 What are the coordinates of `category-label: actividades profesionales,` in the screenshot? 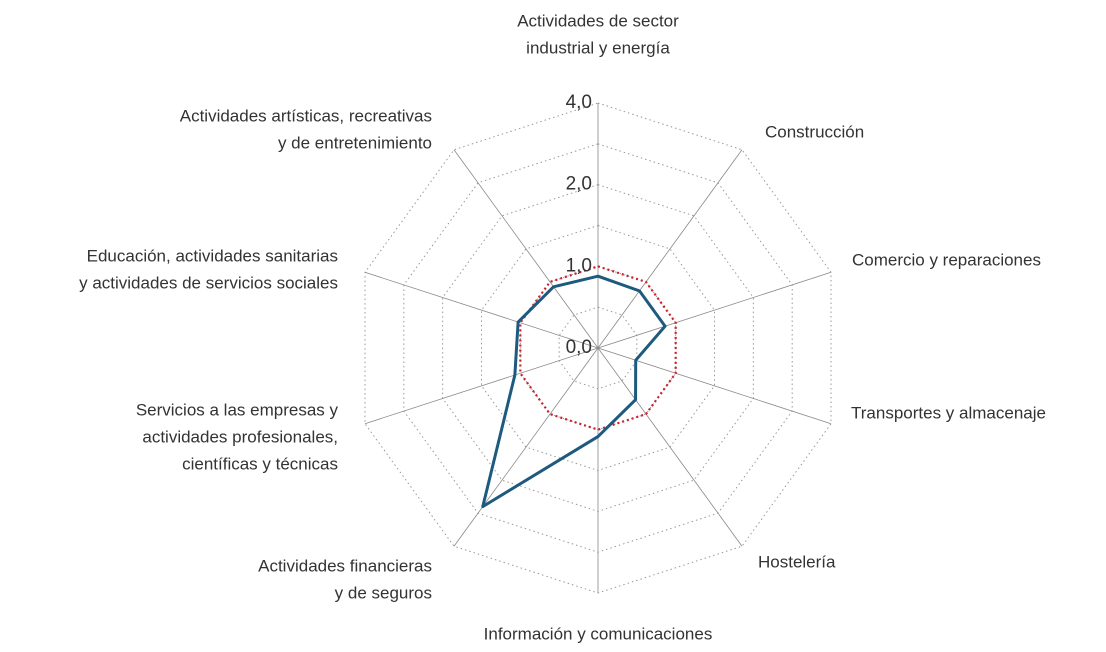 It's located at (240, 436).